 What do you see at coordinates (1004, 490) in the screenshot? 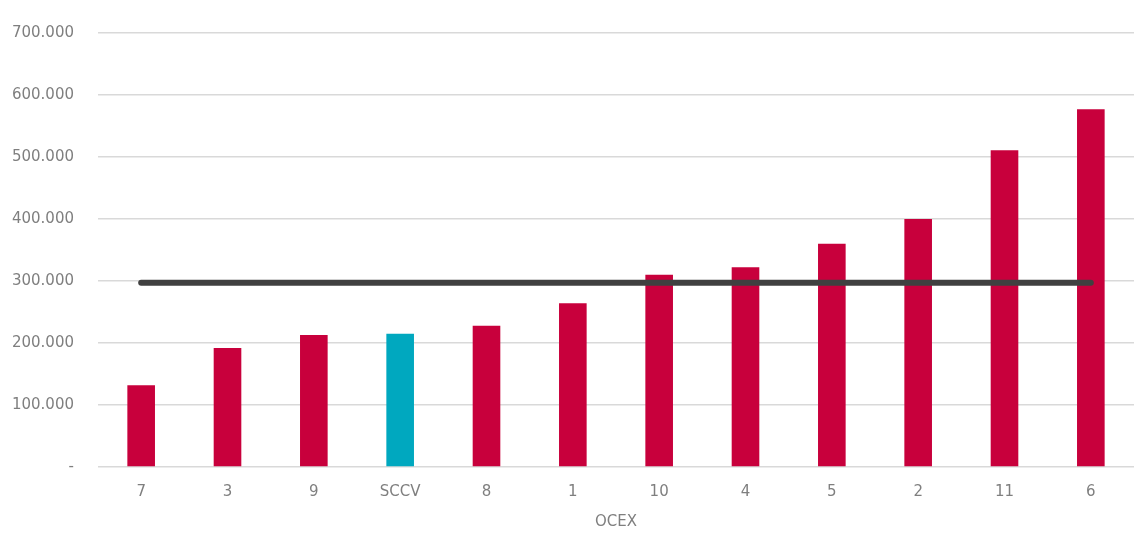
I see `x-tick-label: 11` at bounding box center [1004, 490].